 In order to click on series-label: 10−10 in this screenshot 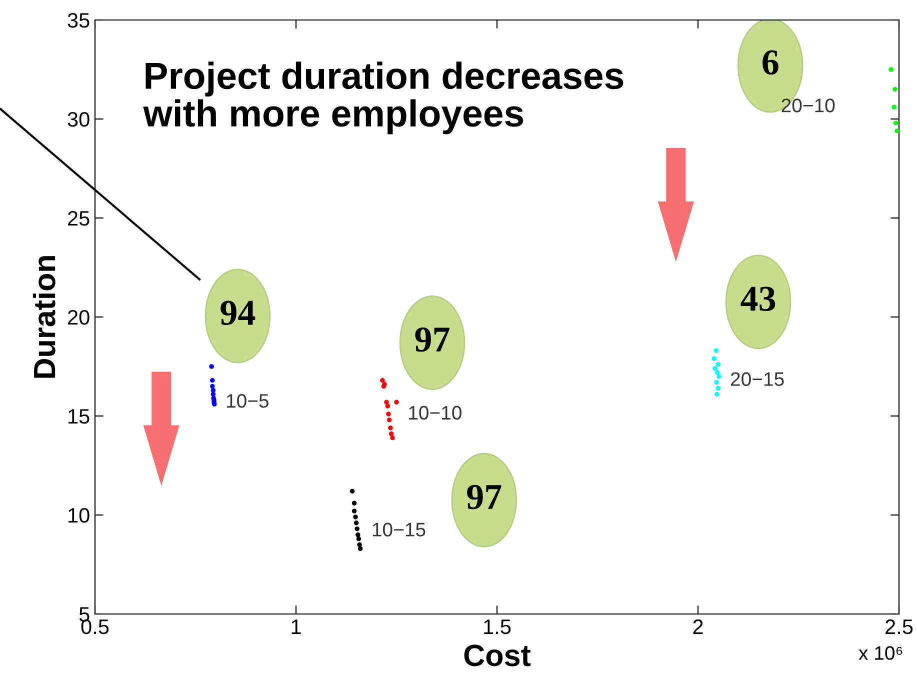, I will do `click(435, 413)`.